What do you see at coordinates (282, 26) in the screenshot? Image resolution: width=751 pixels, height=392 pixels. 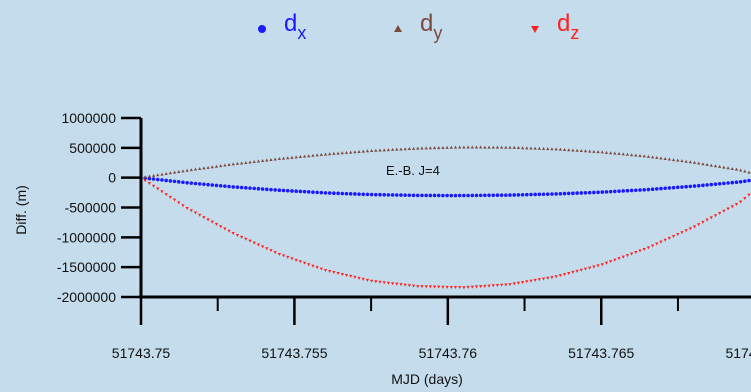 I see `legend-item-x: dx` at bounding box center [282, 26].